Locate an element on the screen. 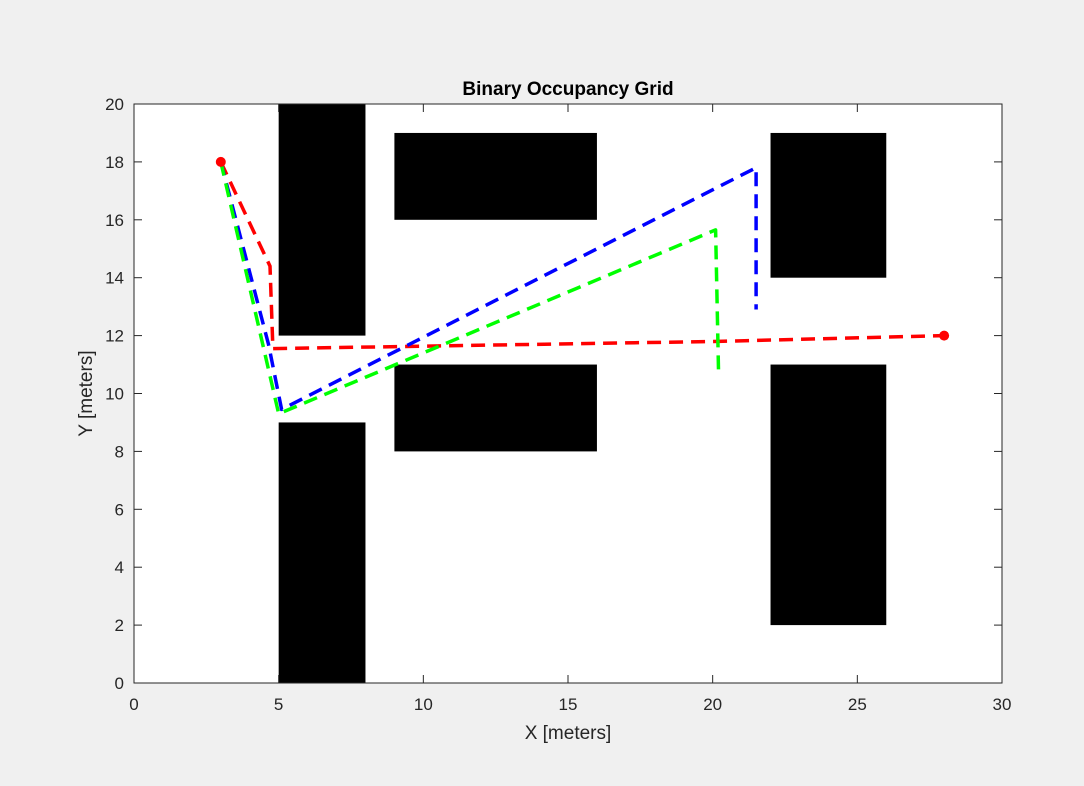 This screenshot has height=786, width=1084. y-tick-label: 18 is located at coordinates (114, 162).